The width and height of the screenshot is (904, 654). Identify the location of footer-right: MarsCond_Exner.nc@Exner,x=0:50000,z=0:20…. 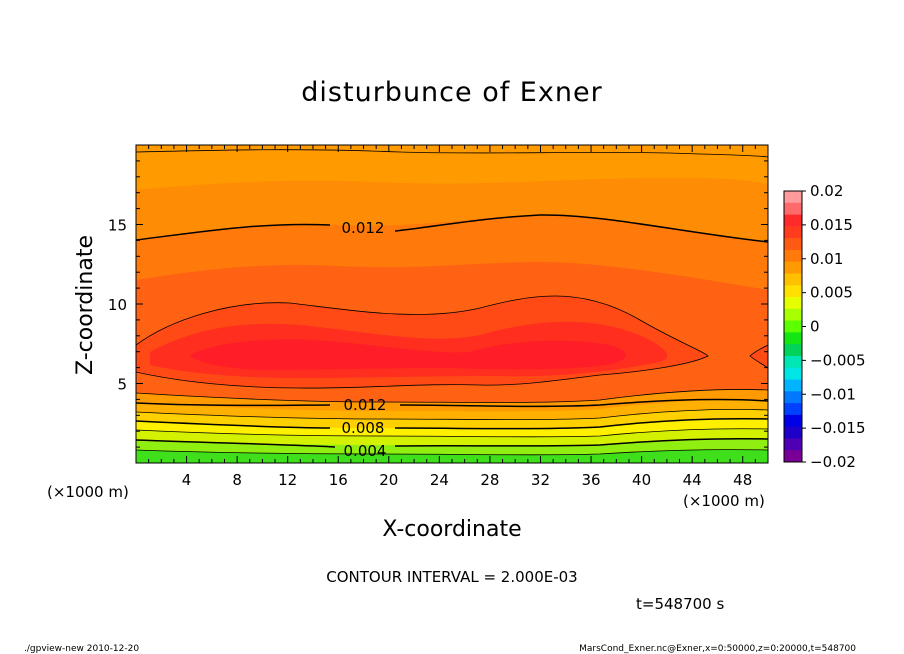
(717, 649).